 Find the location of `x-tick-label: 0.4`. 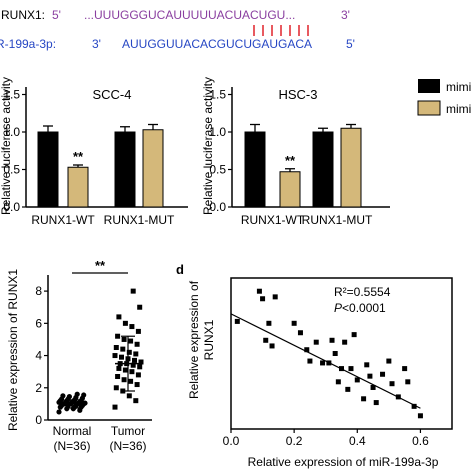

x-tick-label: 0.4 is located at coordinates (357, 441).